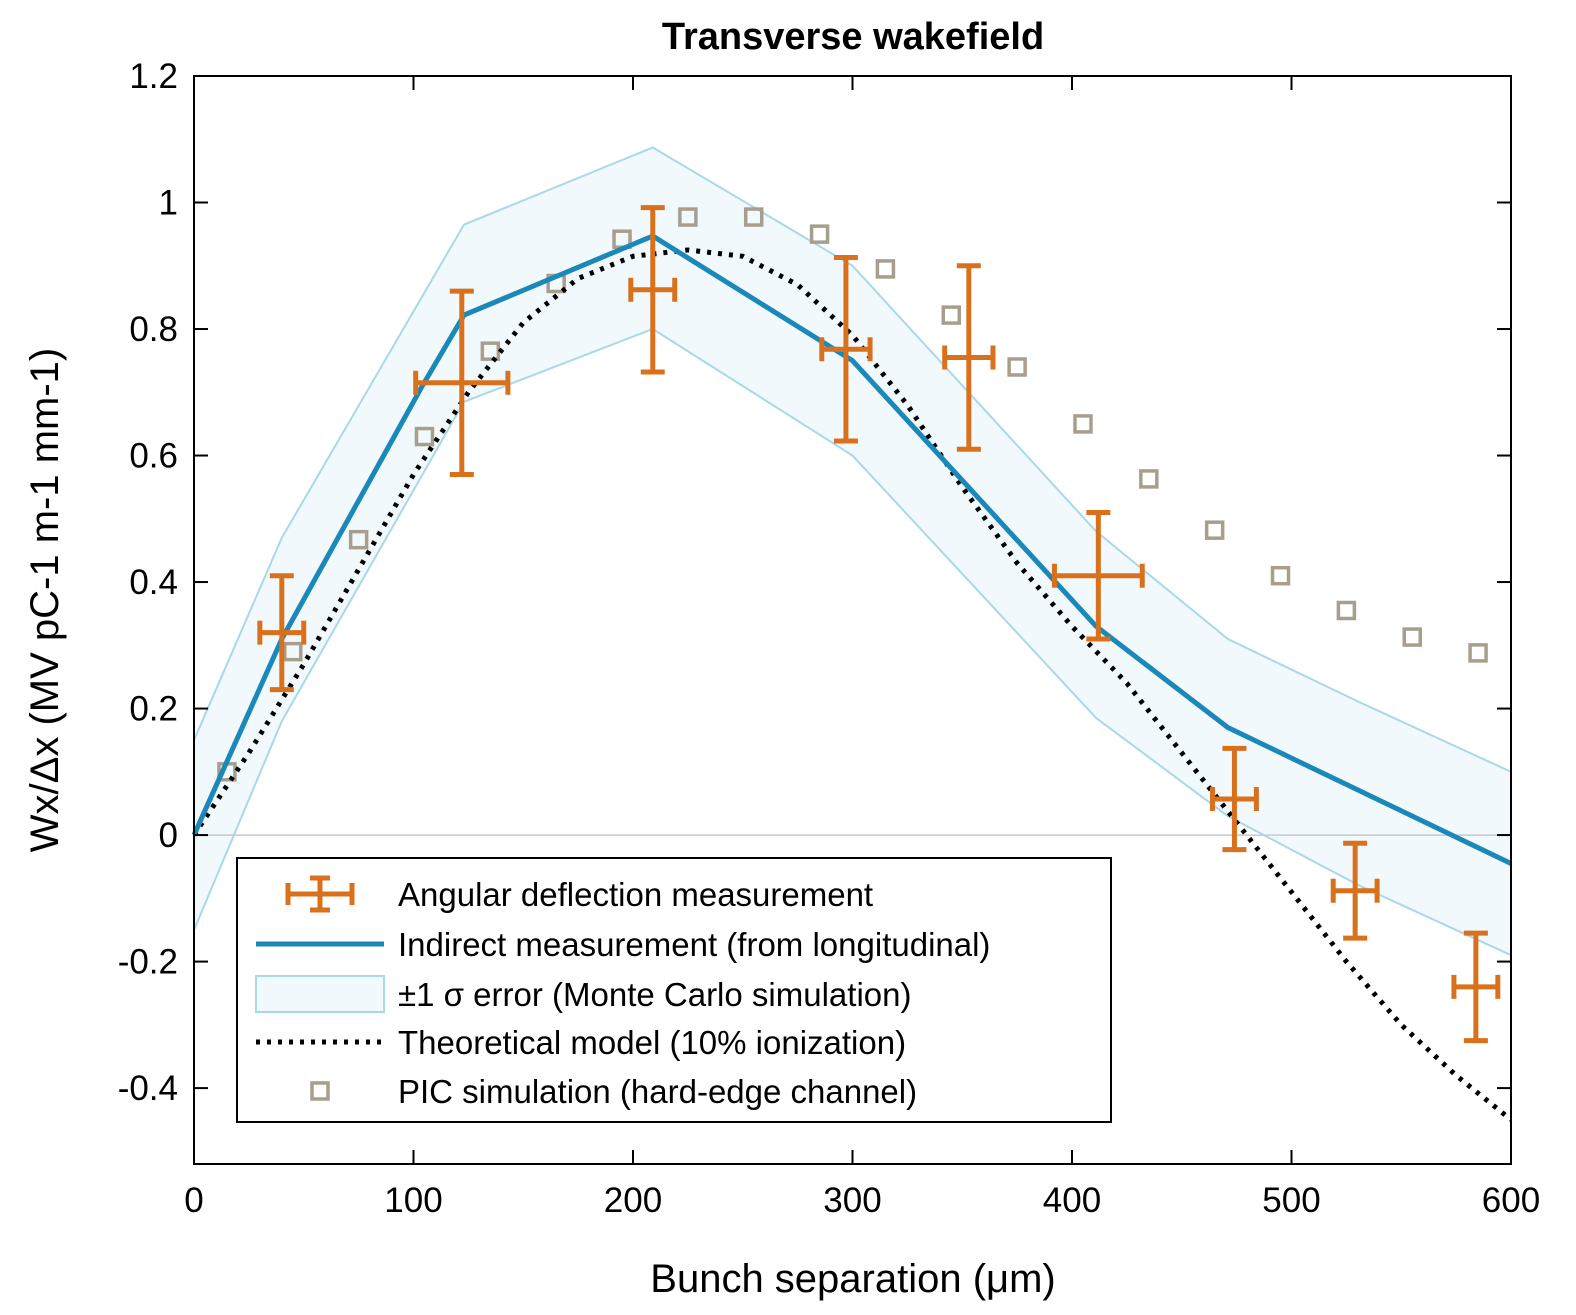 The height and width of the screenshot is (1315, 1576). Describe the element at coordinates (193, 1200) in the screenshot. I see `x-tick-label: 0` at that location.